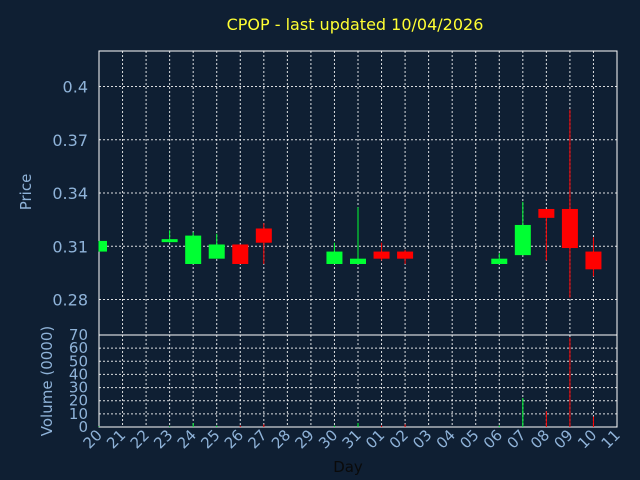 The width and height of the screenshot is (640, 480). I want to click on price-tick-label: 0.4, so click(75, 87).